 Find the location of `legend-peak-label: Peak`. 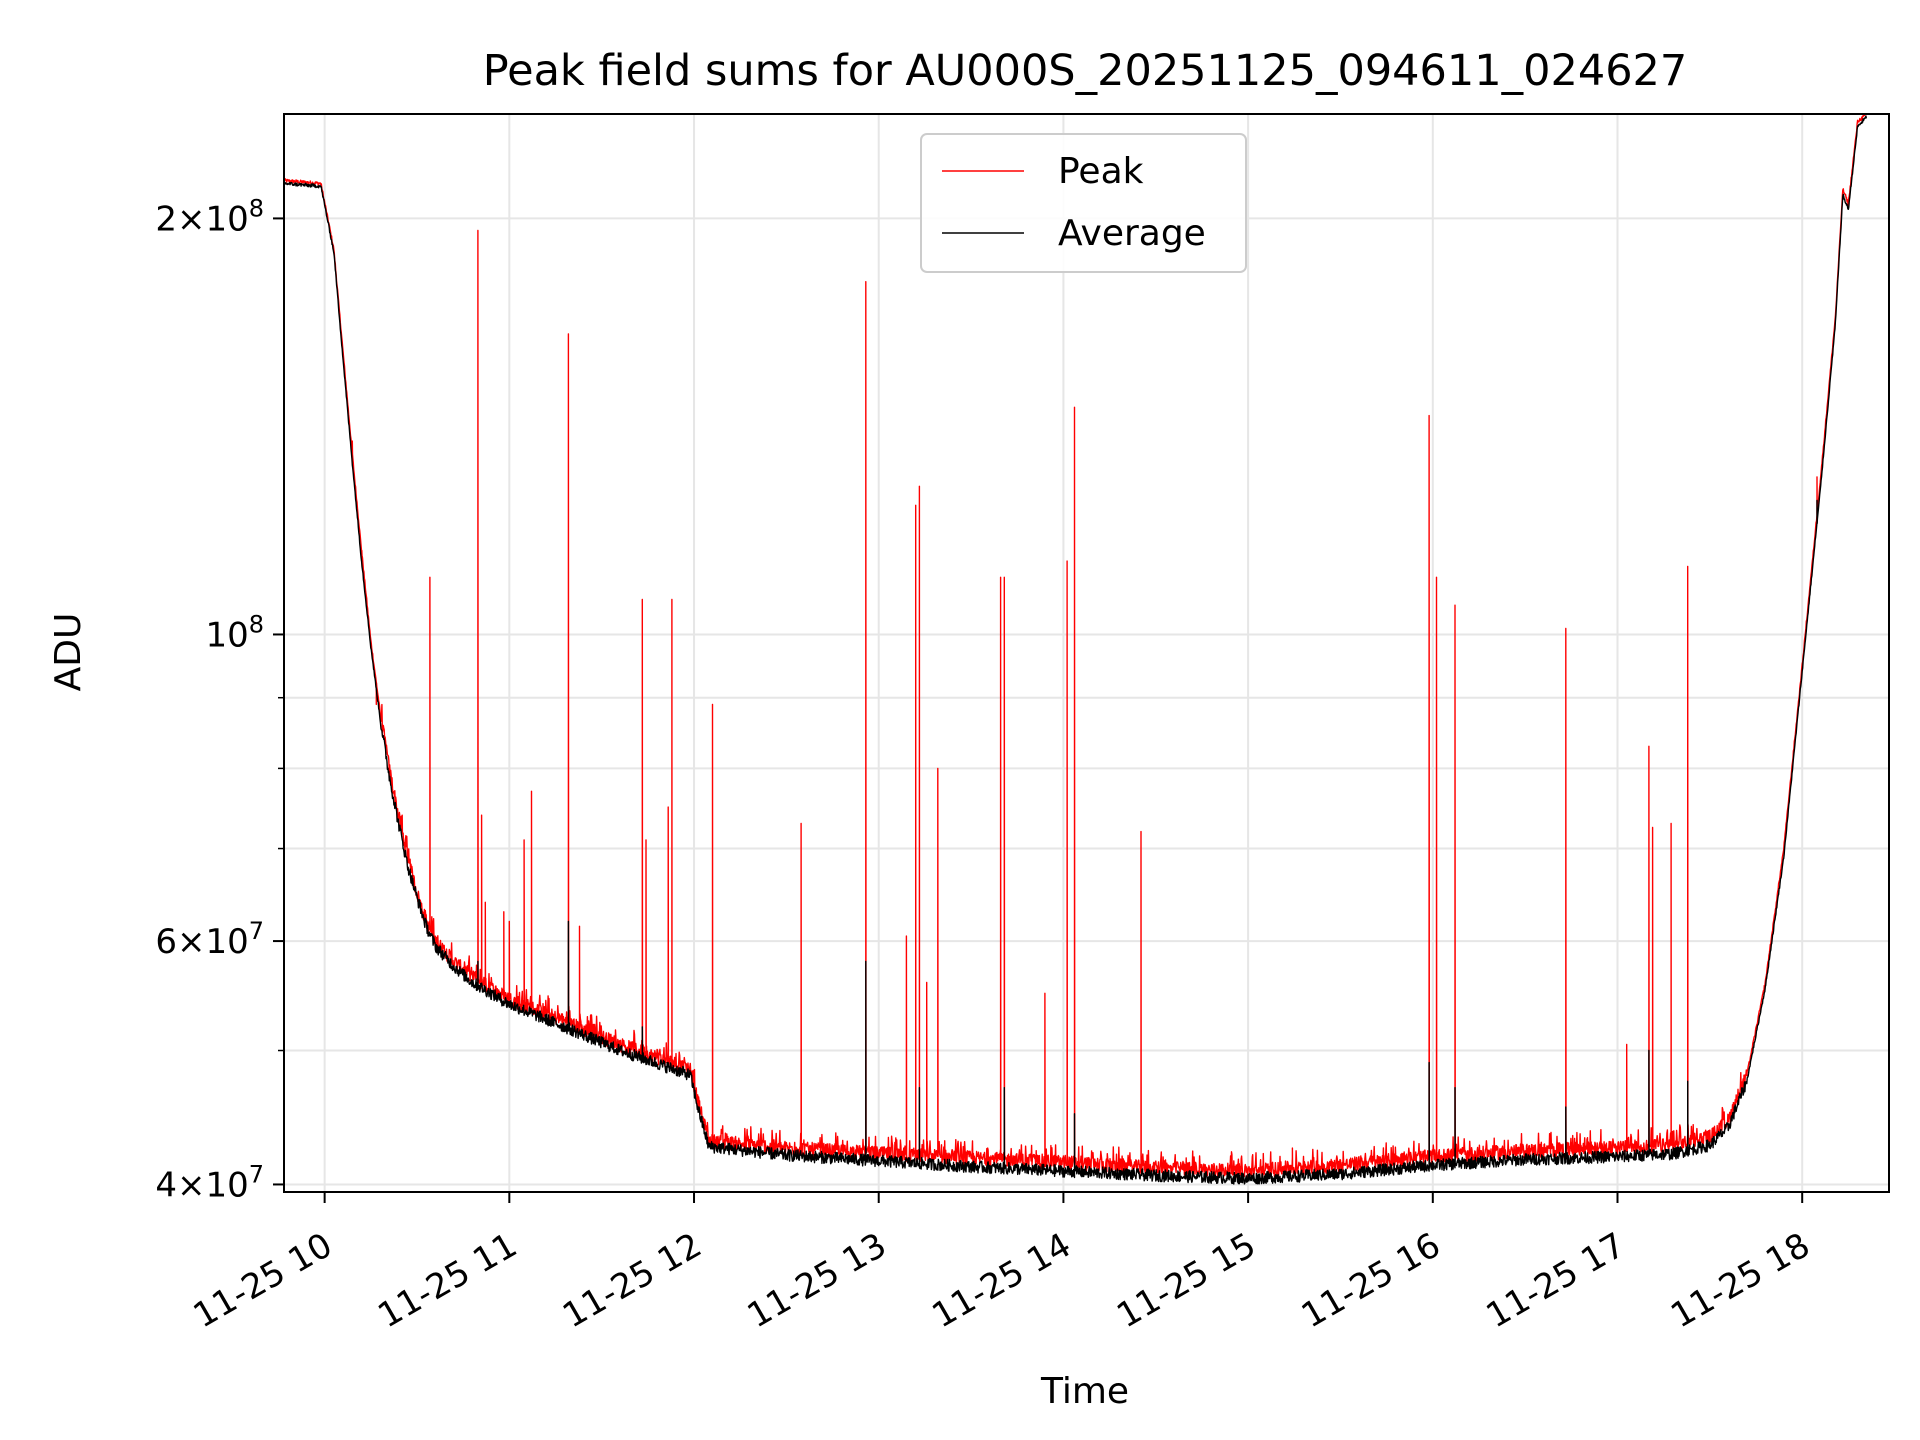

legend-peak-label: Peak is located at coordinates (1101, 171).